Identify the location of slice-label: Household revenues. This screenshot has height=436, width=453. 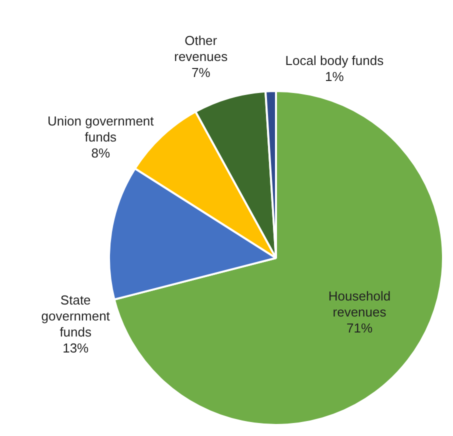
(359, 304).